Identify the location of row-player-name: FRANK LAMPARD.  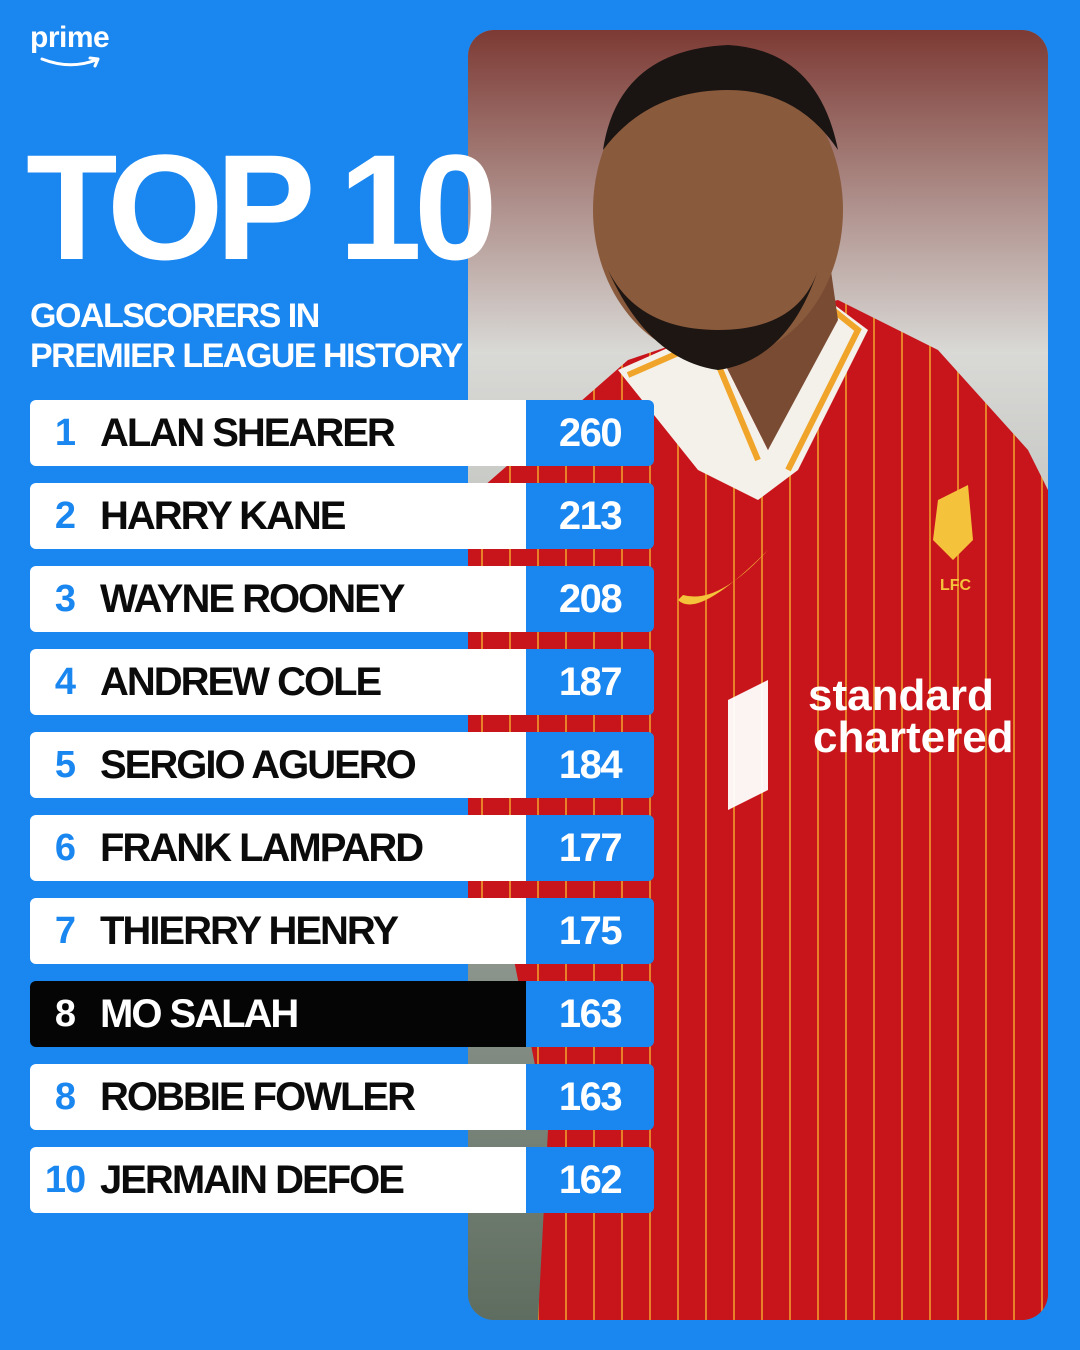
(262, 847).